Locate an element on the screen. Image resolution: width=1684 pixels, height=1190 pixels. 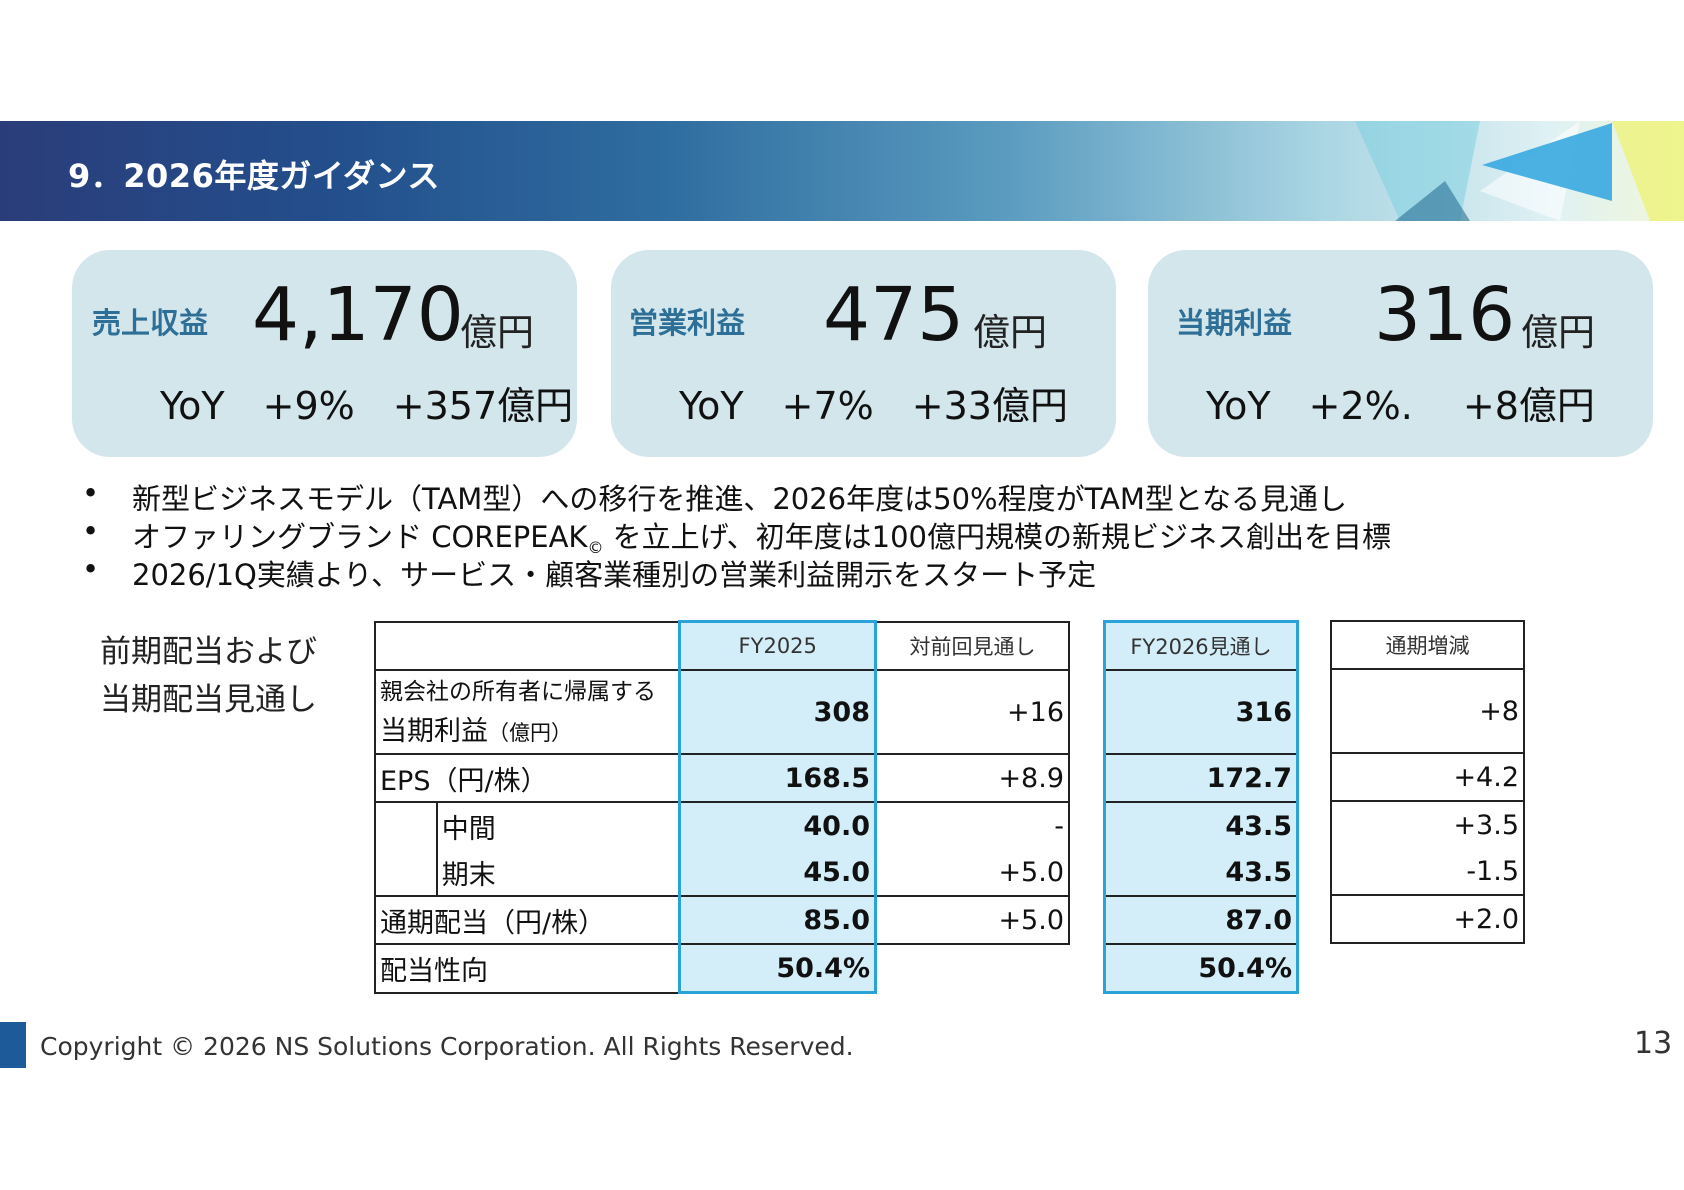
card-label: 営業利益 is located at coordinates (687, 323).